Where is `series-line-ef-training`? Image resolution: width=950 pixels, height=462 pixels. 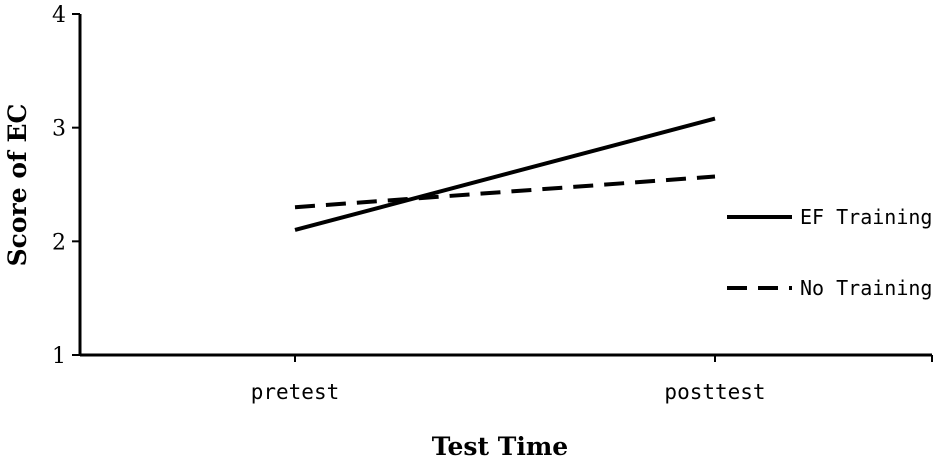
series-line-ef-training is located at coordinates (505, 174).